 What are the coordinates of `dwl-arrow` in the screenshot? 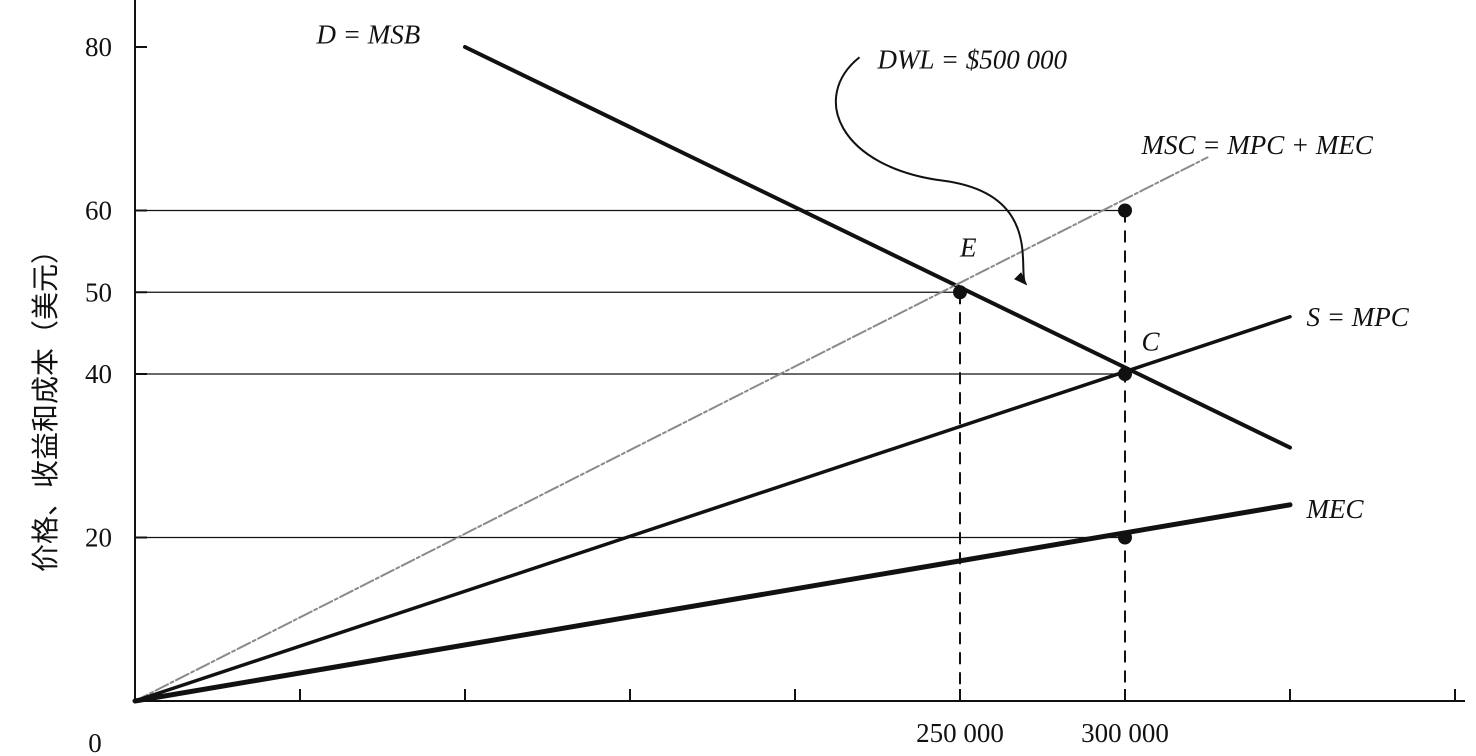 It's located at (931, 171).